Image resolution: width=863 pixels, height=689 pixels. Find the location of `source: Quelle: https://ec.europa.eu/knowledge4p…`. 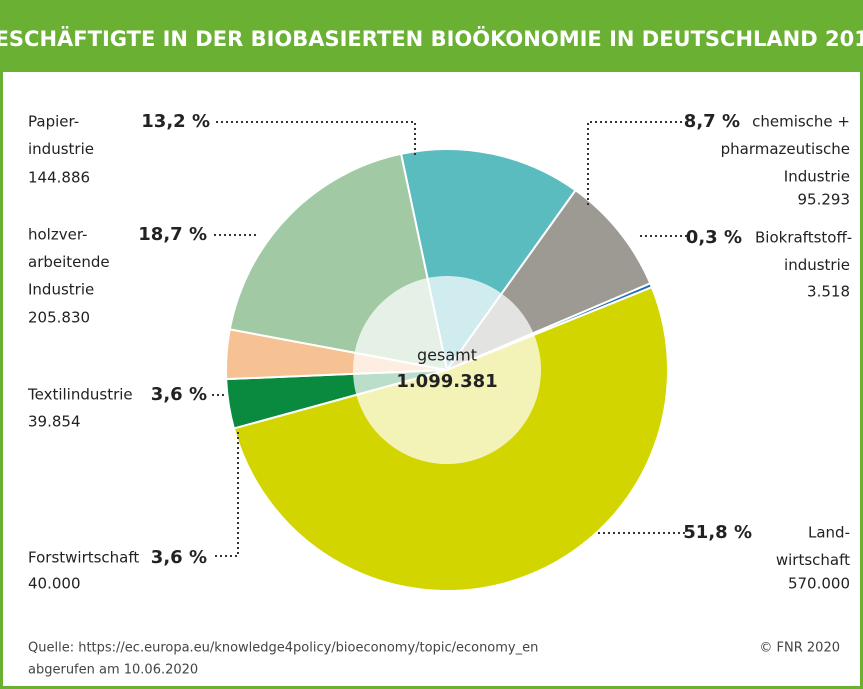

source: Quelle: https://ec.europa.eu/knowledge4p… is located at coordinates (283, 648).